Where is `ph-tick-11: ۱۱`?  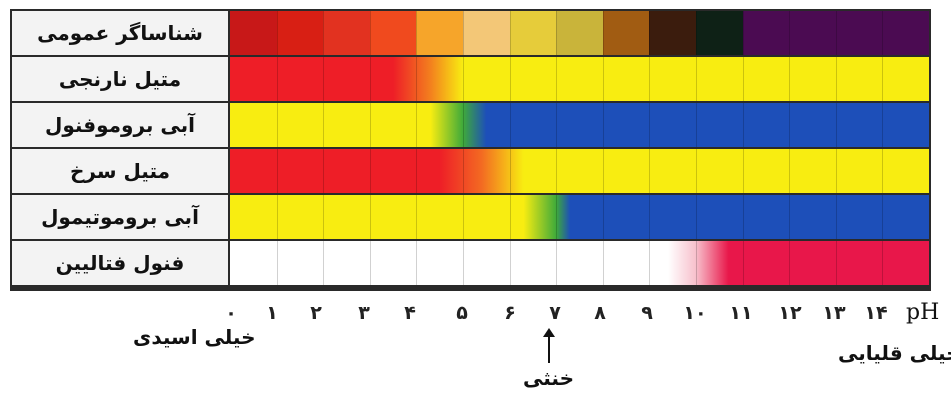
ph-tick-11: ۱۱ is located at coordinates (741, 313).